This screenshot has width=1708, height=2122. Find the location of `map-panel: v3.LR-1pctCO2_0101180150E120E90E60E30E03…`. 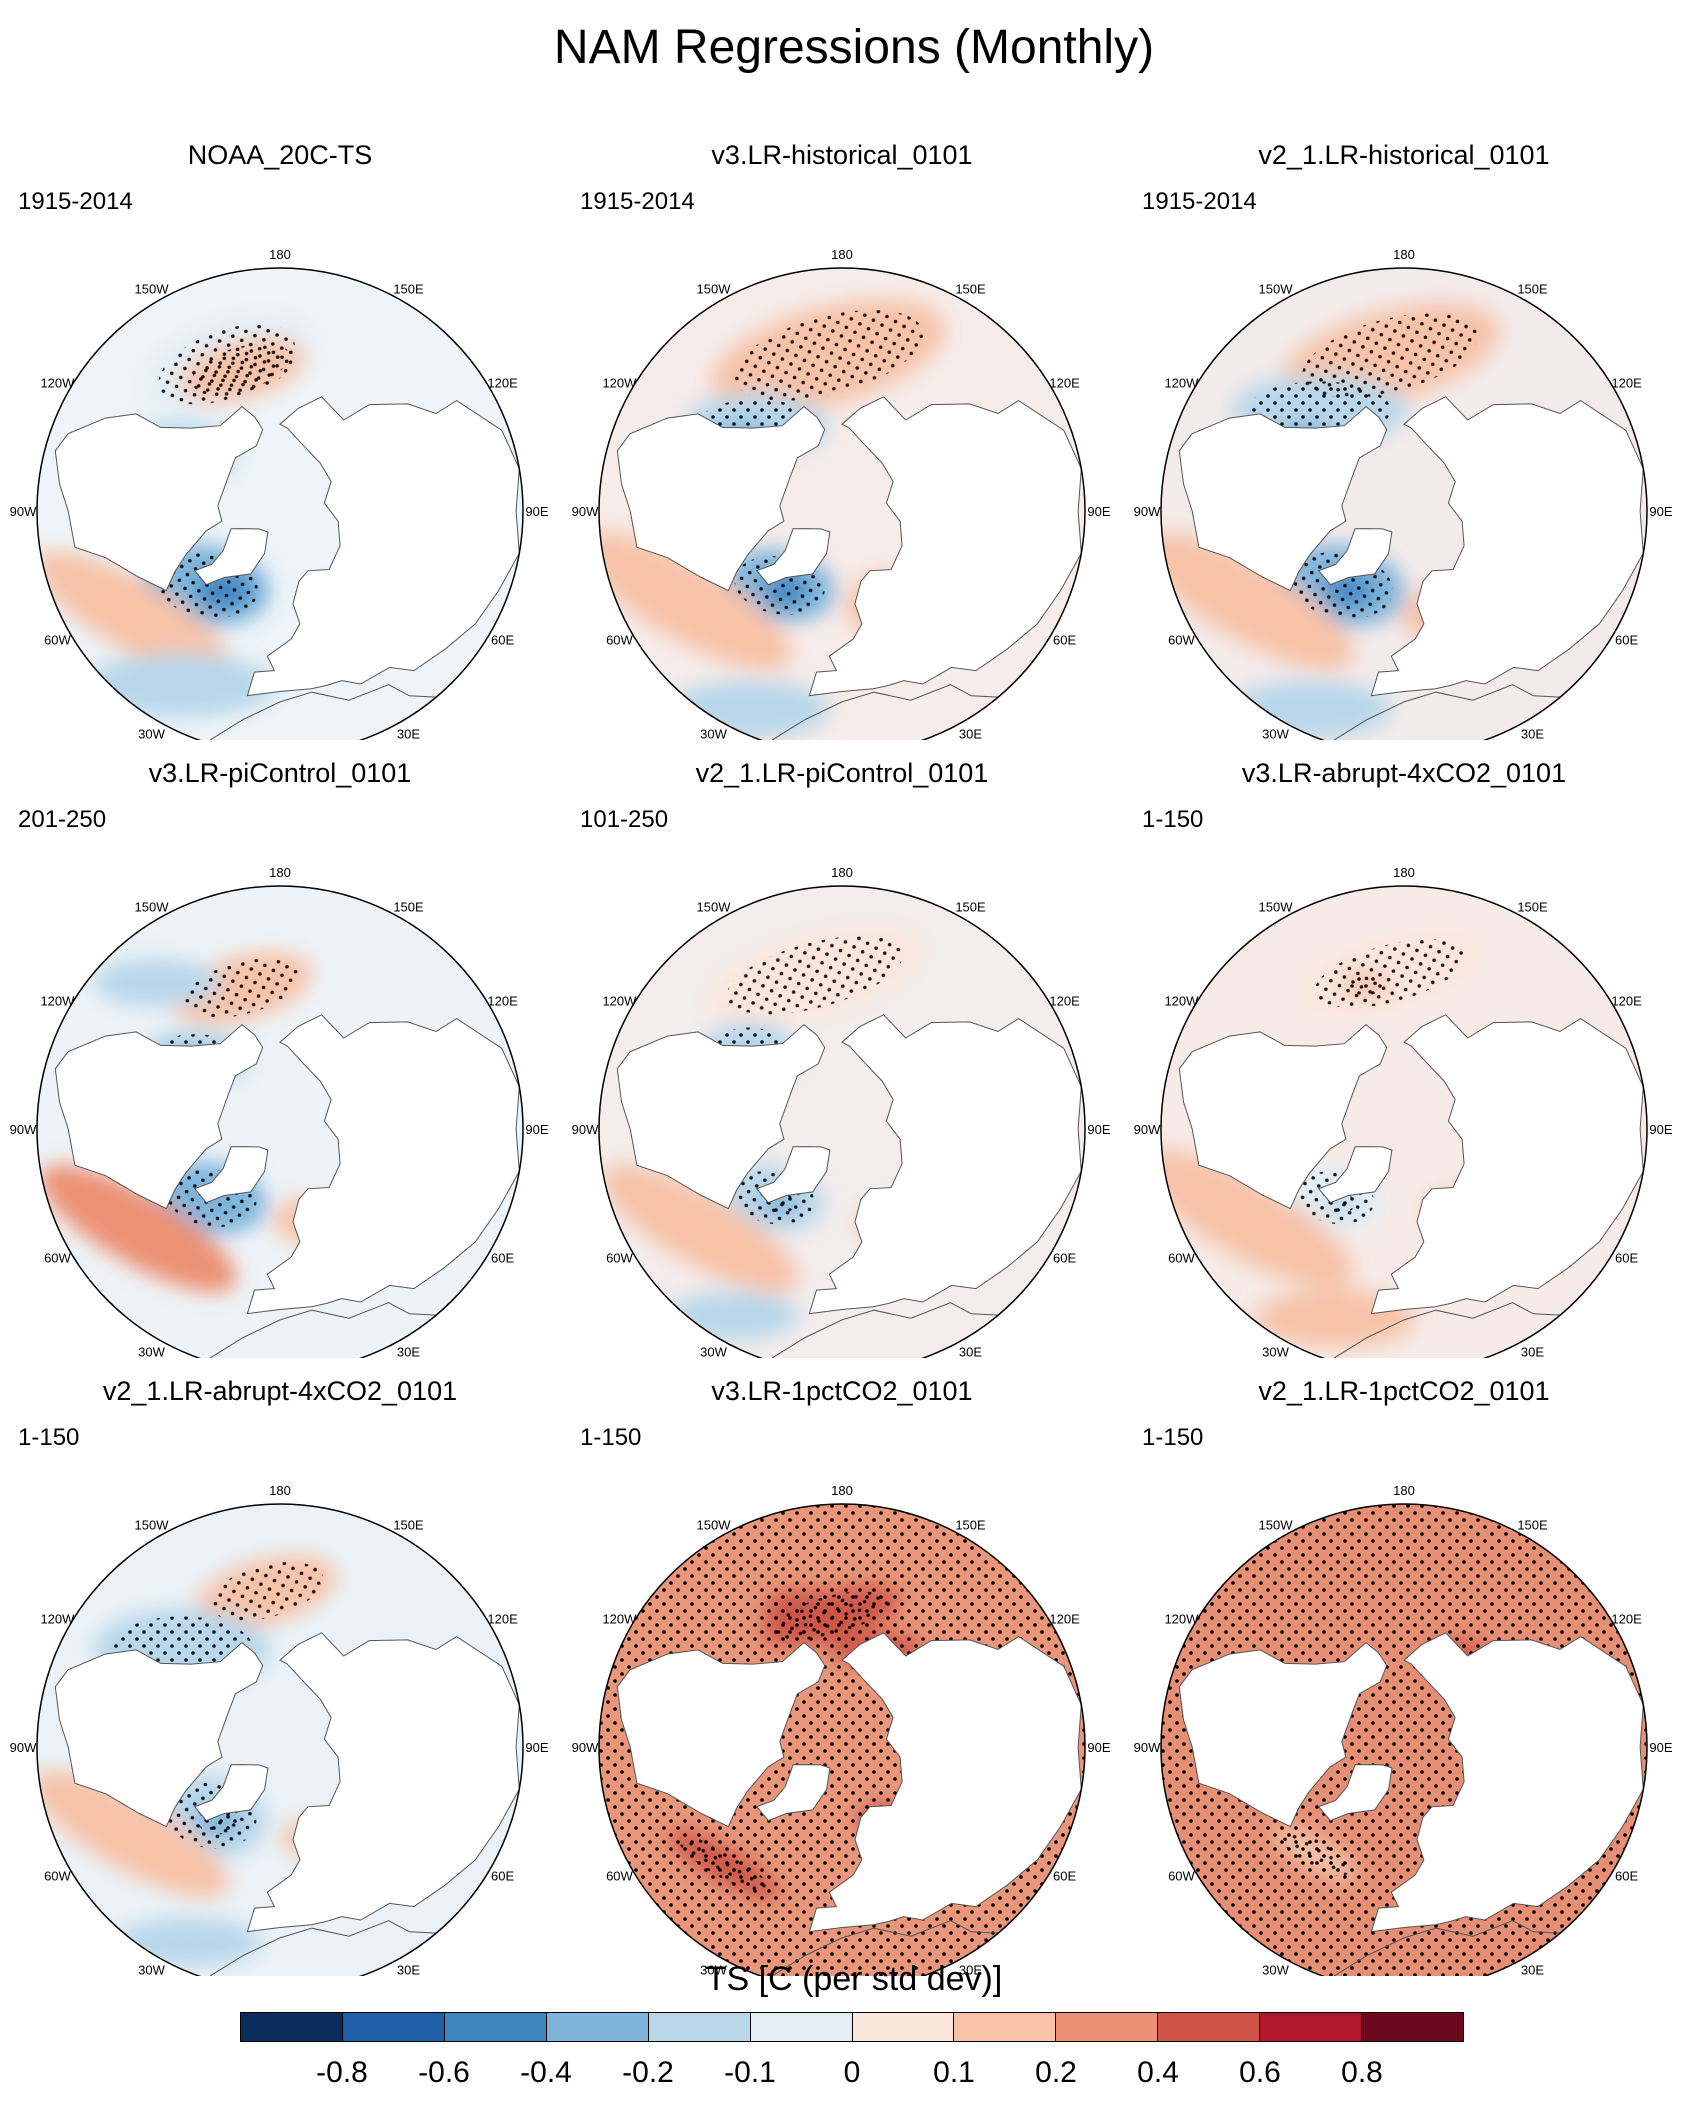

map-panel: v3.LR-1pctCO2_0101180150E120E90E60E30E03… is located at coordinates (842, 1676).